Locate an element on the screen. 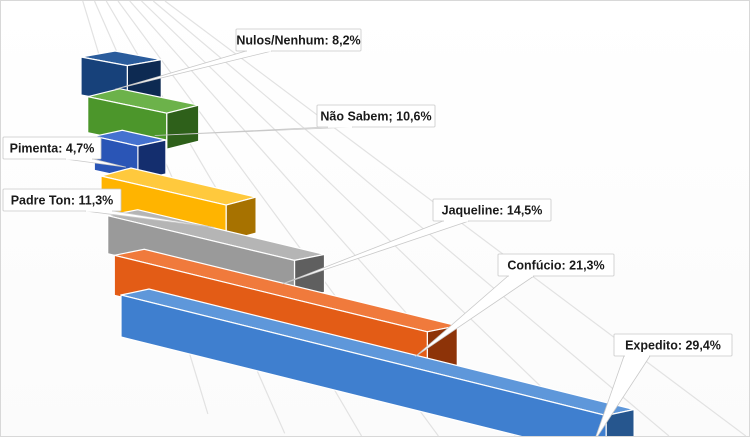  data-label-text: Nulos/Nenhum: 8,2% is located at coordinates (298, 41).